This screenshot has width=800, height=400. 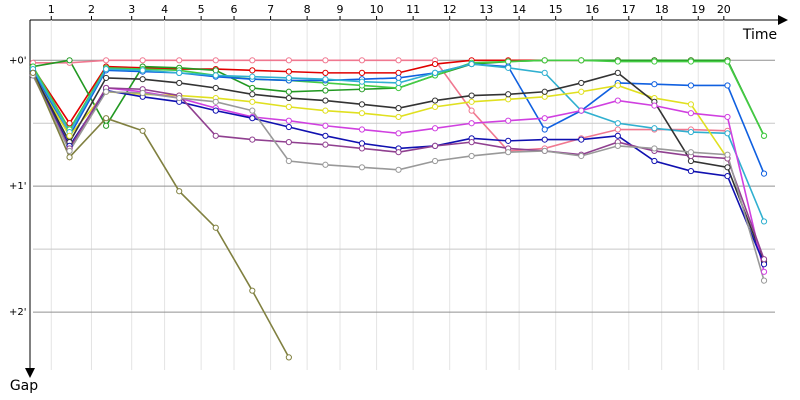 I want to click on x-tick-label: 9, so click(x=340, y=9).